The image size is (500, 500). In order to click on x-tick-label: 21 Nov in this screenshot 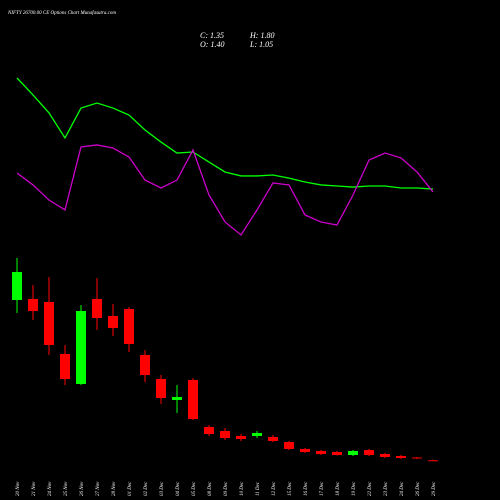, I will do `click(34, 488)`.